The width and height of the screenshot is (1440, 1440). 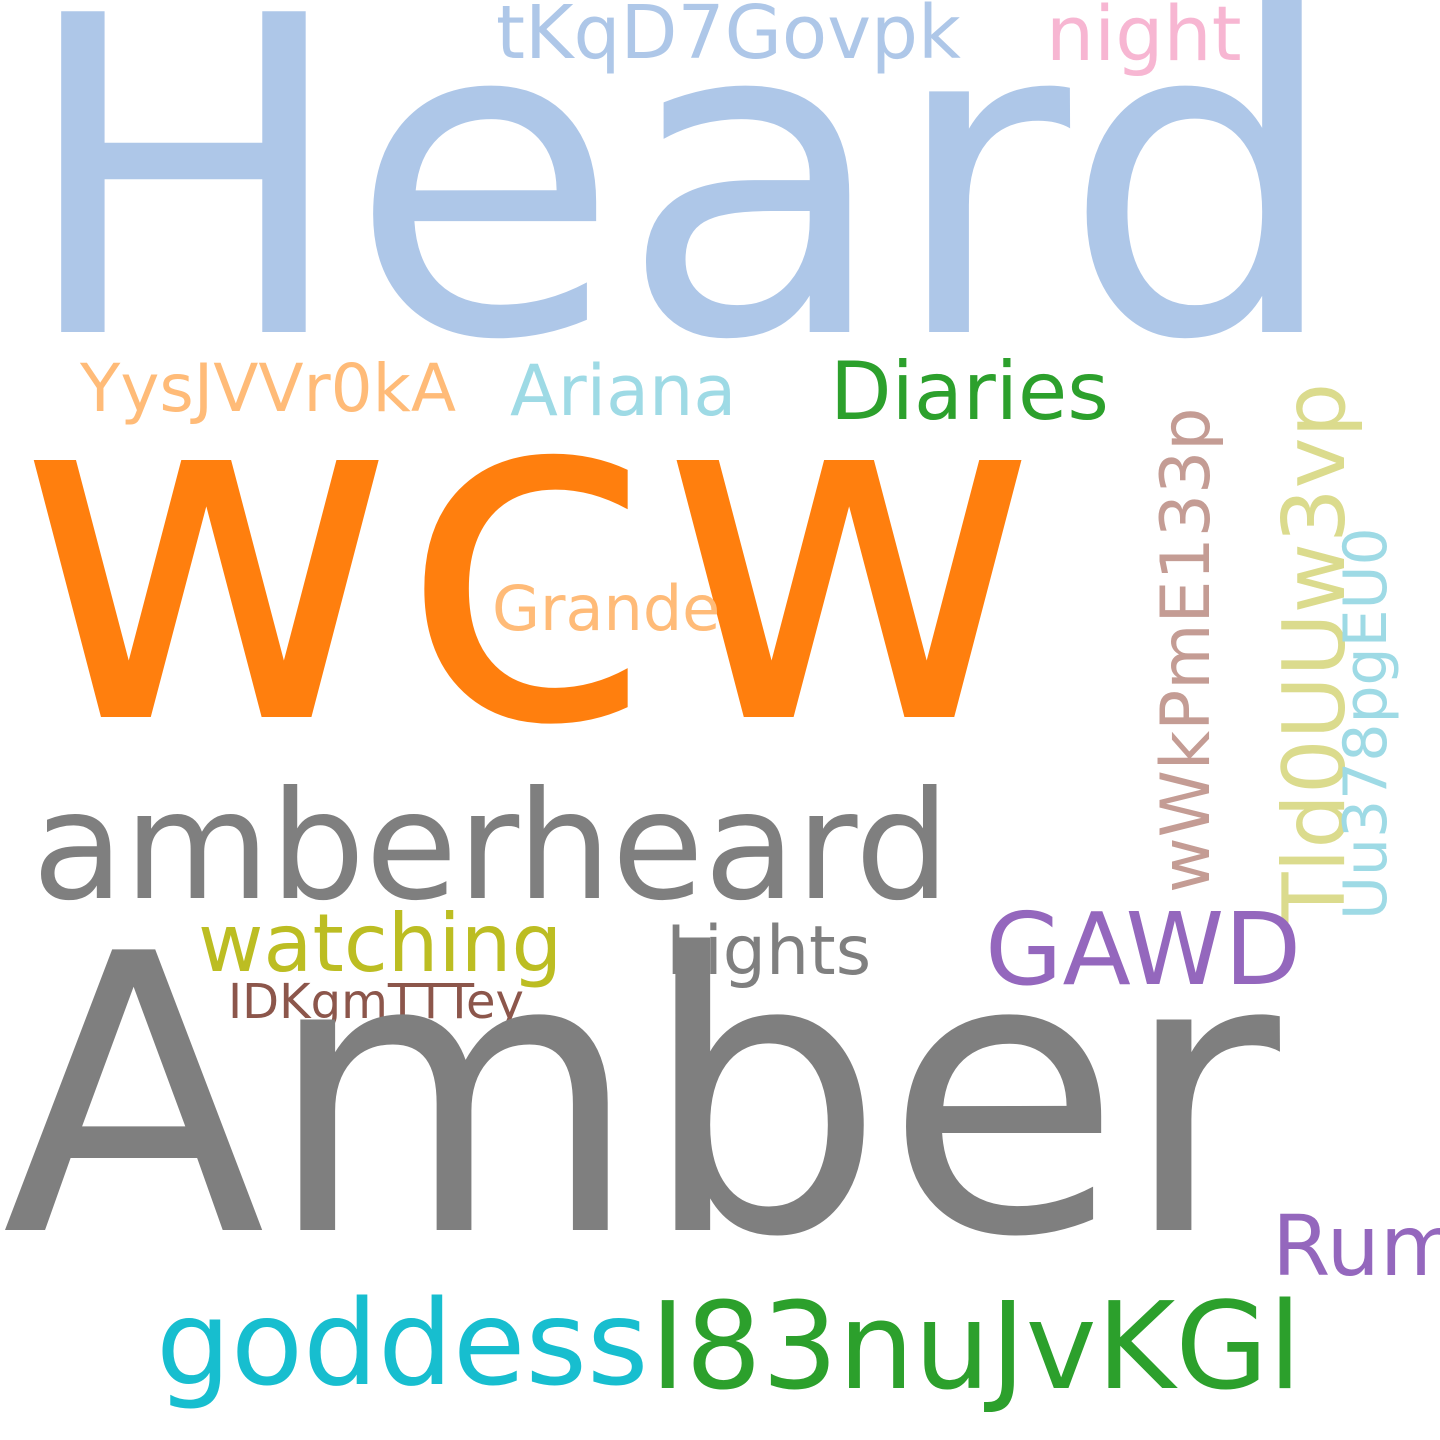 What do you see at coordinates (623, 391) in the screenshot?
I see `word-ariana: Ariana` at bounding box center [623, 391].